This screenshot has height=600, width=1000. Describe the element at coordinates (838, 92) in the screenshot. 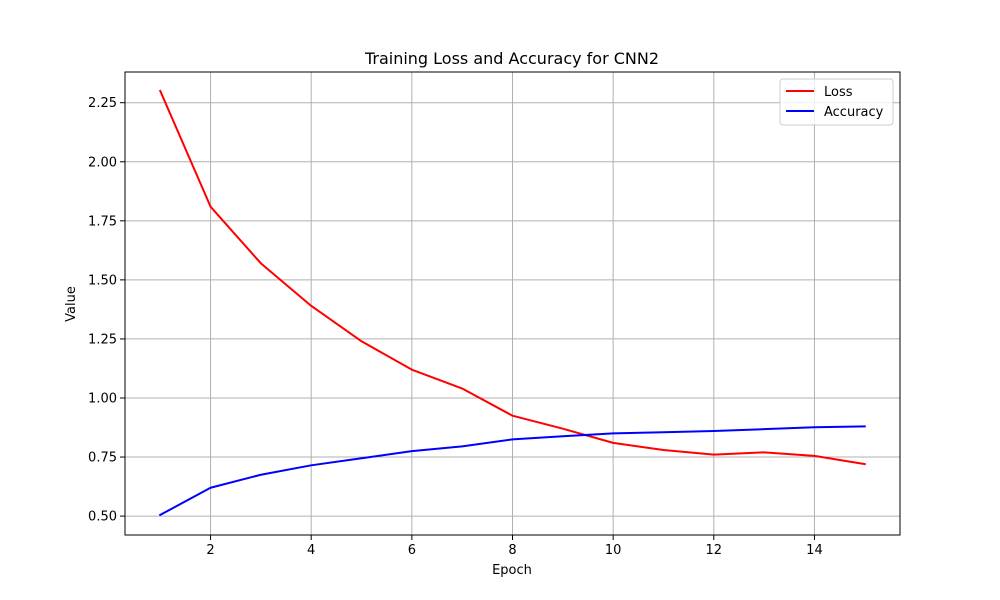

I see `legend-label-loss: Loss` at that location.